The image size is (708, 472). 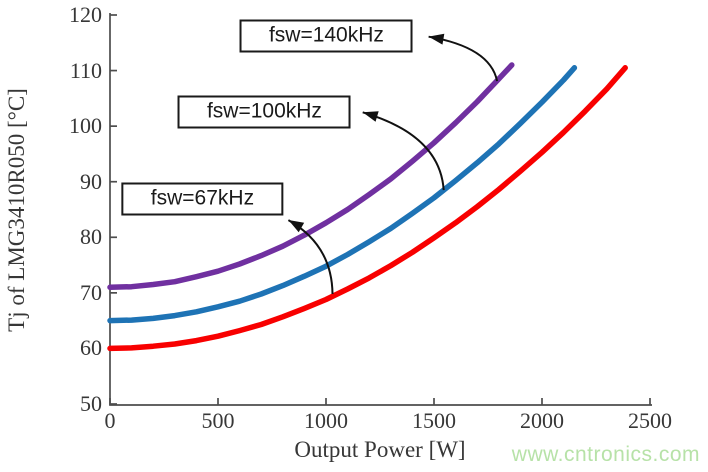 I want to click on watermark: www.cntronics.com, so click(x=605, y=454).